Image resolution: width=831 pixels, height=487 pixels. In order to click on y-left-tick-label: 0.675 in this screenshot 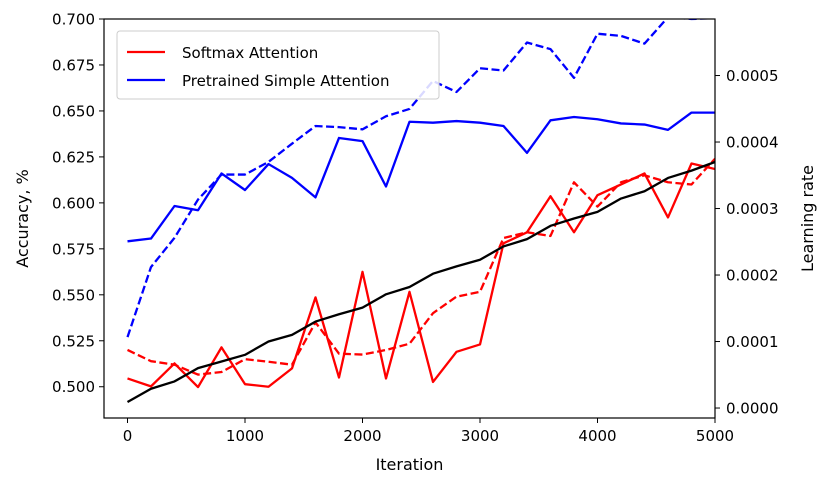, I will do `click(73, 65)`.